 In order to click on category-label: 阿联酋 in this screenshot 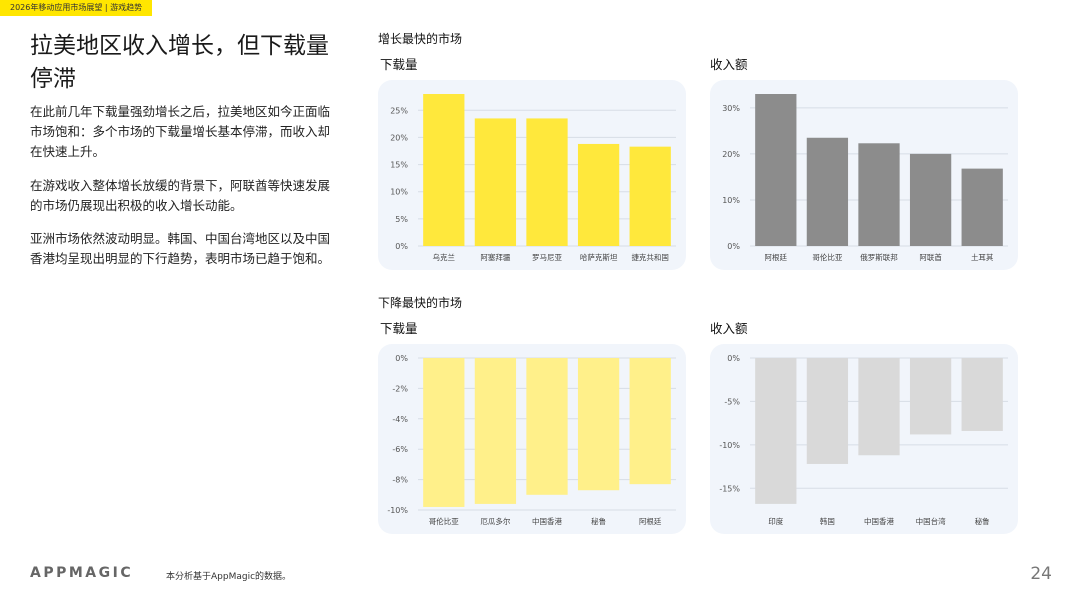, I will do `click(930, 257)`.